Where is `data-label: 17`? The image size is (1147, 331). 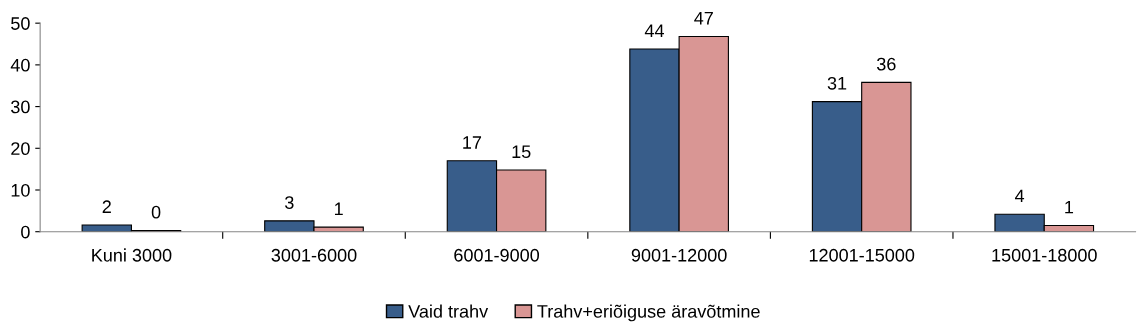 data-label: 17 is located at coordinates (472, 142).